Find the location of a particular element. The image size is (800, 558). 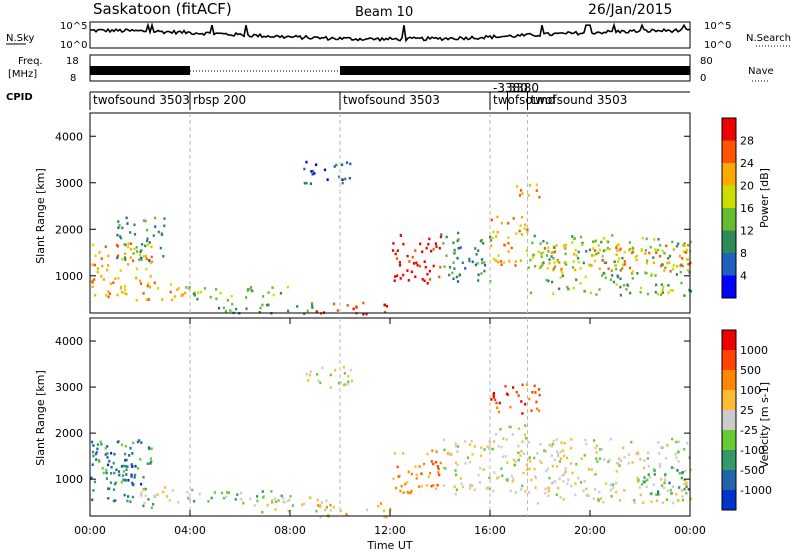

velocity-colorbar-label: Velocity [m s-1] is located at coordinates (764, 425).